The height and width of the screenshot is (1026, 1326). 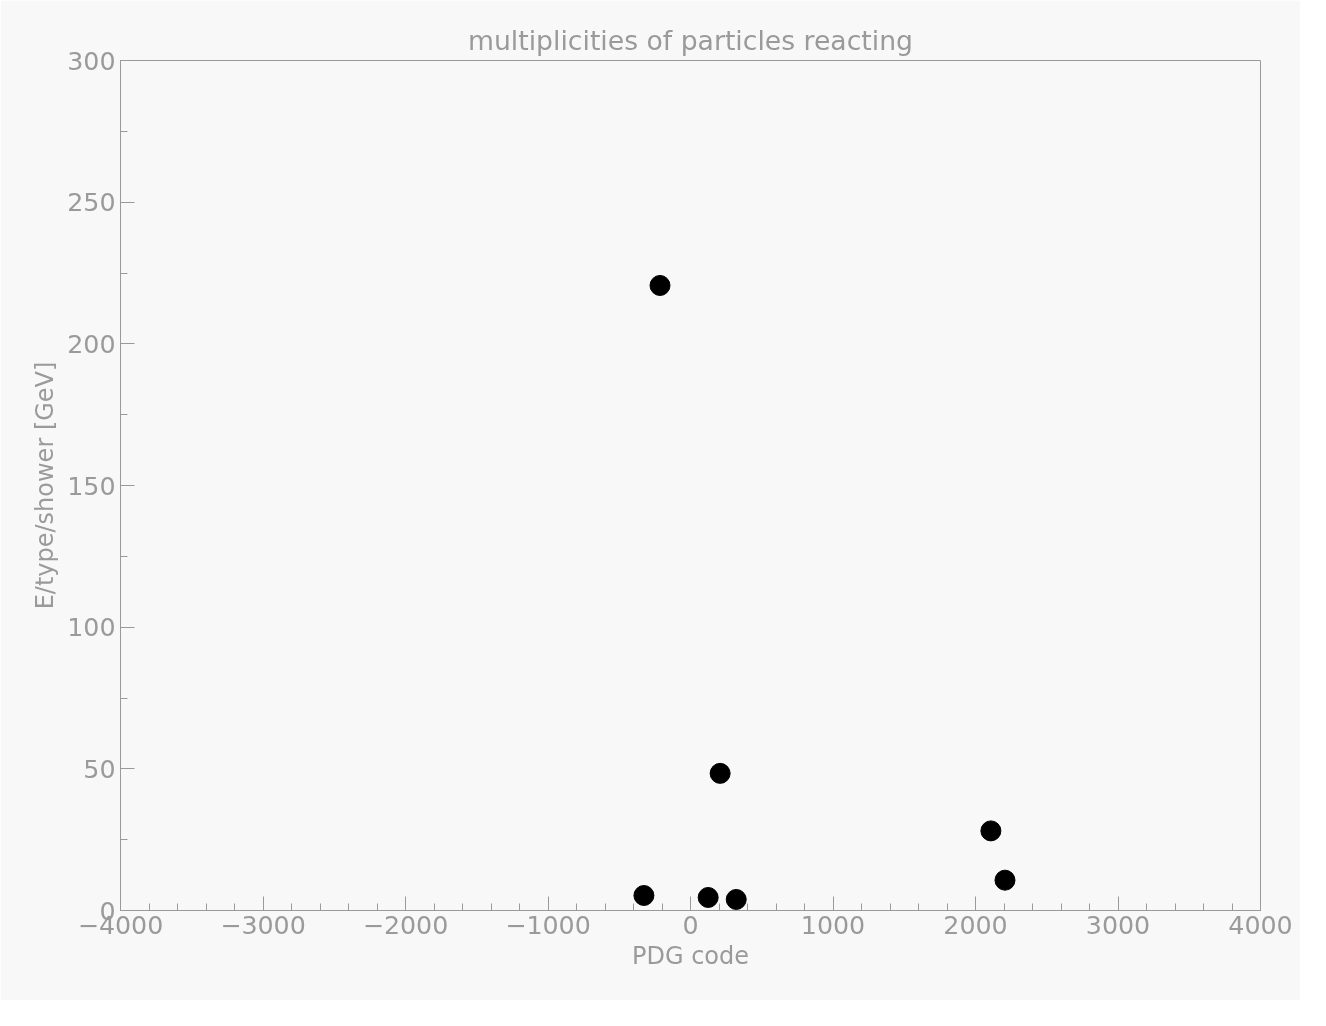 What do you see at coordinates (91, 485) in the screenshot?
I see `y-tick-label: 150` at bounding box center [91, 485].